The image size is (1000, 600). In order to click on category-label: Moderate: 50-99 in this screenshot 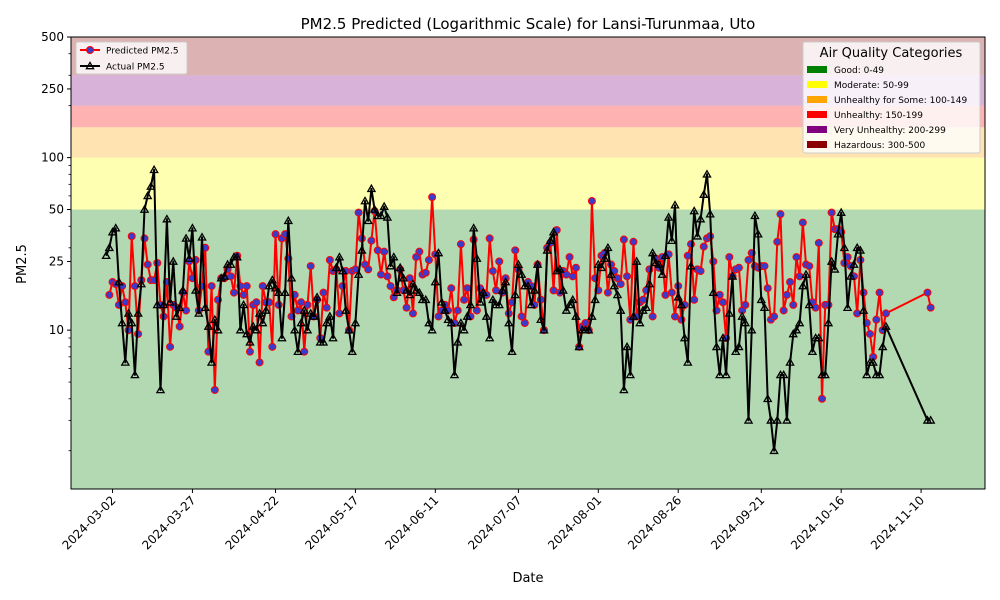, I will do `click(871, 86)`.